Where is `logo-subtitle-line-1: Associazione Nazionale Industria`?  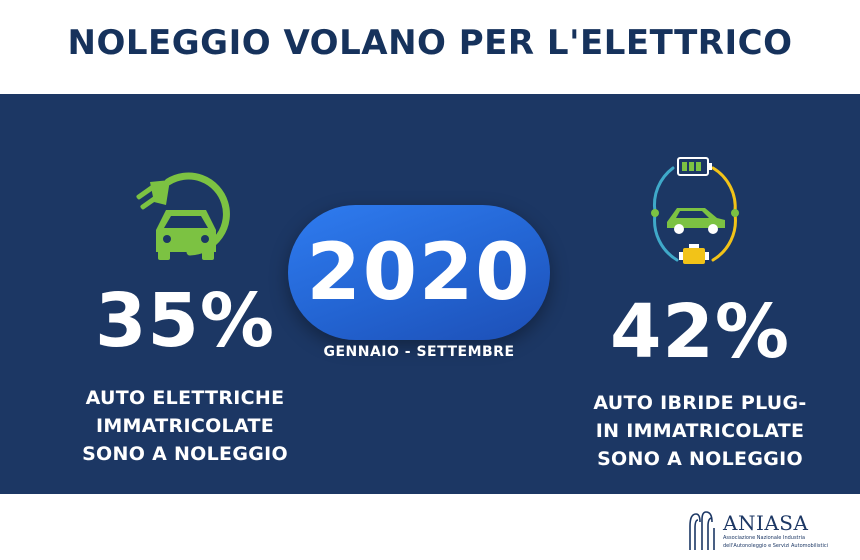 logo-subtitle-line-1: Associazione Nazionale Industria is located at coordinates (764, 538).